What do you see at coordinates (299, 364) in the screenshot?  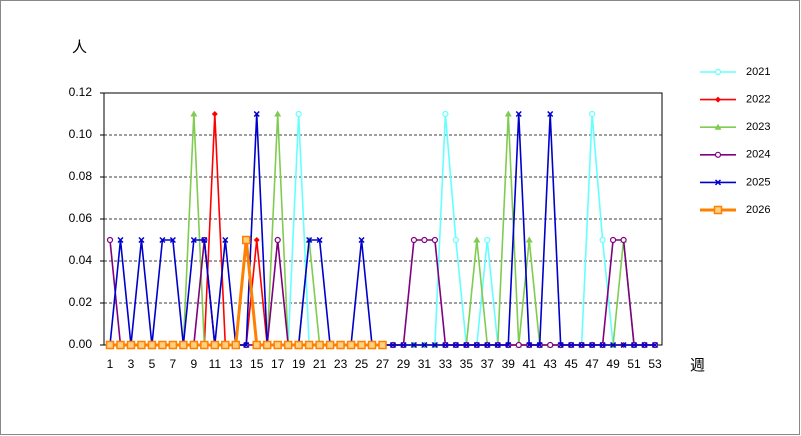 I see `x-tick-label: 19` at bounding box center [299, 364].